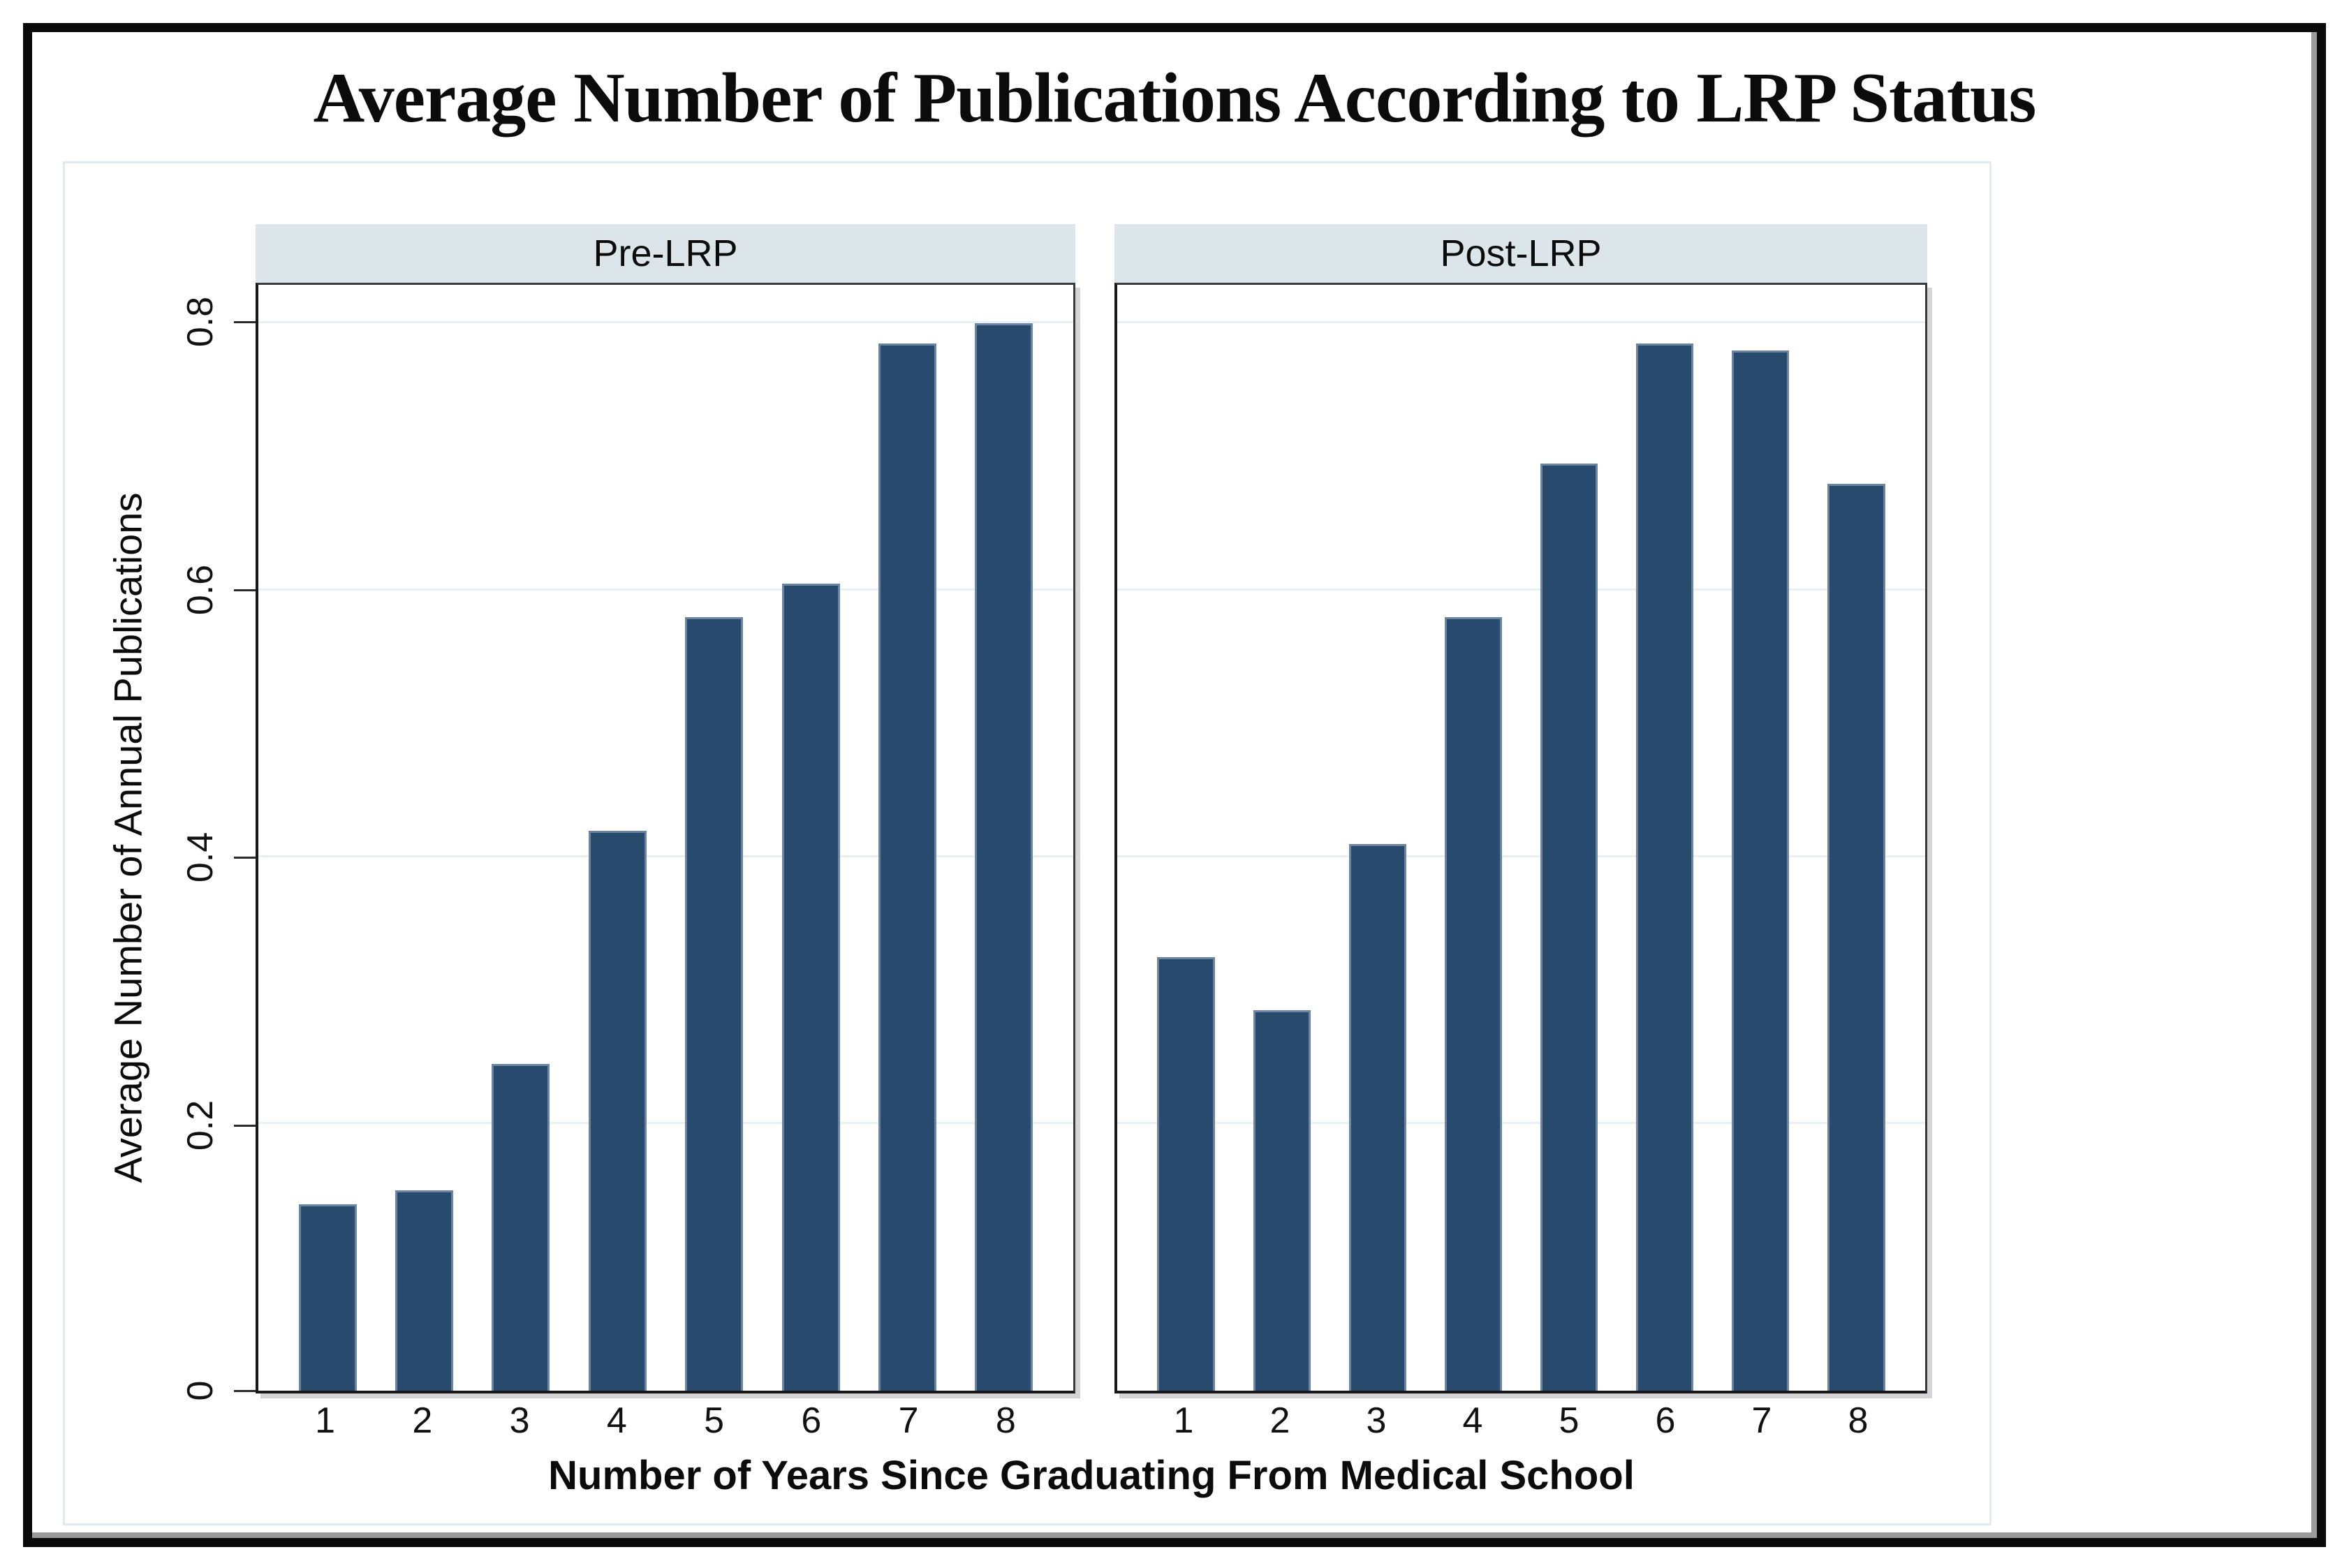 The height and width of the screenshot is (1568, 2349). Describe the element at coordinates (908, 1420) in the screenshot. I see `x-tick-label-pre-lrp-7: 7` at that location.